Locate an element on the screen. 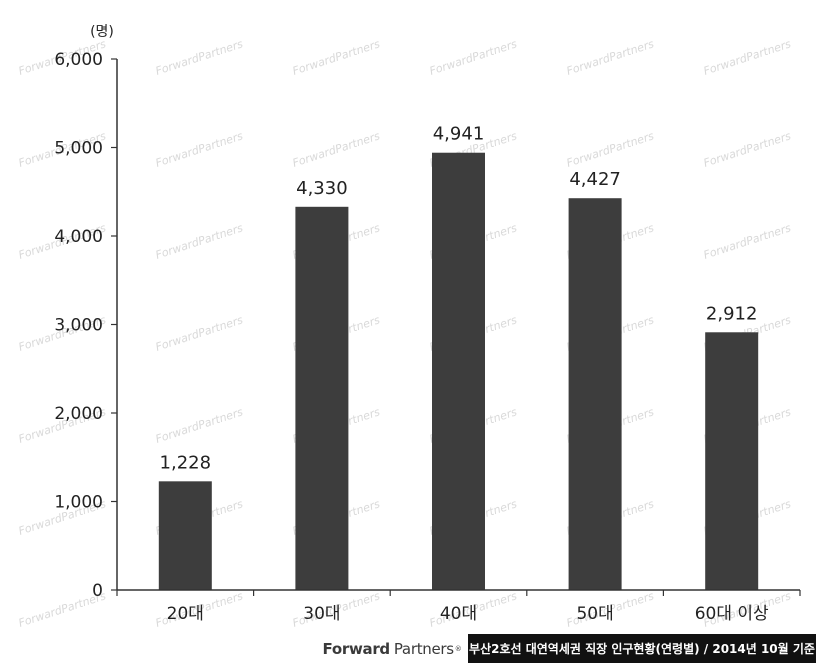 The image size is (816, 663). brand-bold-text: Forward is located at coordinates (356, 648).